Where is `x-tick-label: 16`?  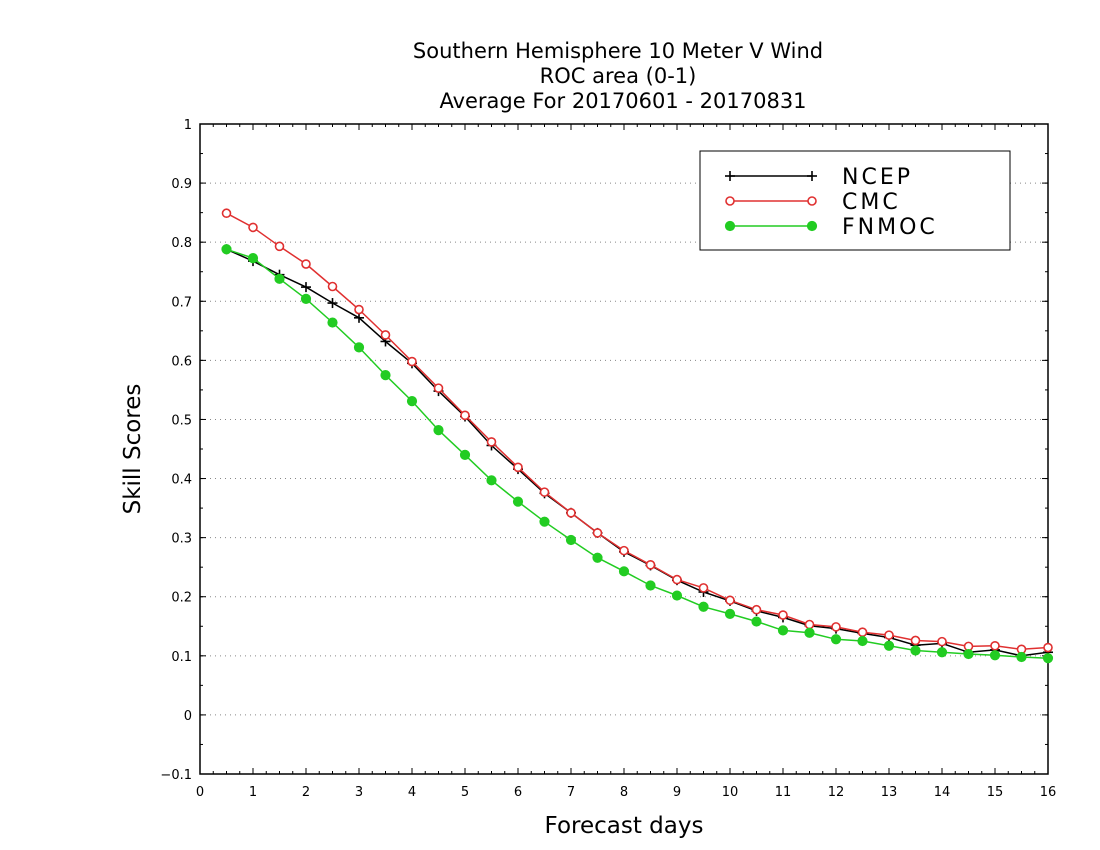
x-tick-label: 16 is located at coordinates (1048, 792).